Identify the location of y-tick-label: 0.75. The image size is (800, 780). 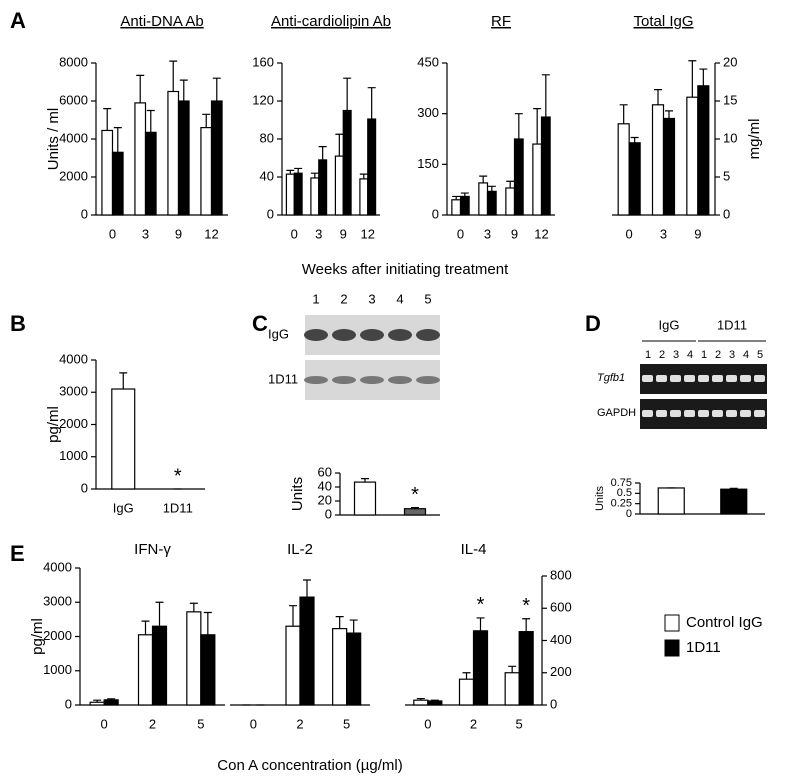
(621, 483).